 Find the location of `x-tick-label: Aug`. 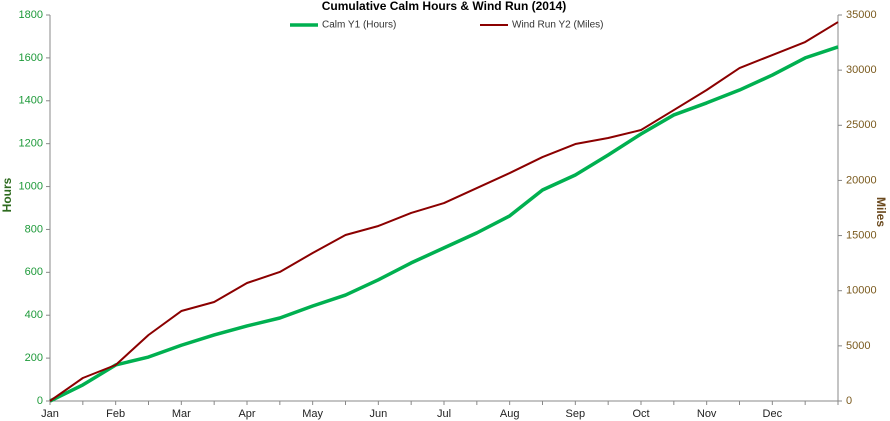

x-tick-label: Aug is located at coordinates (510, 414).